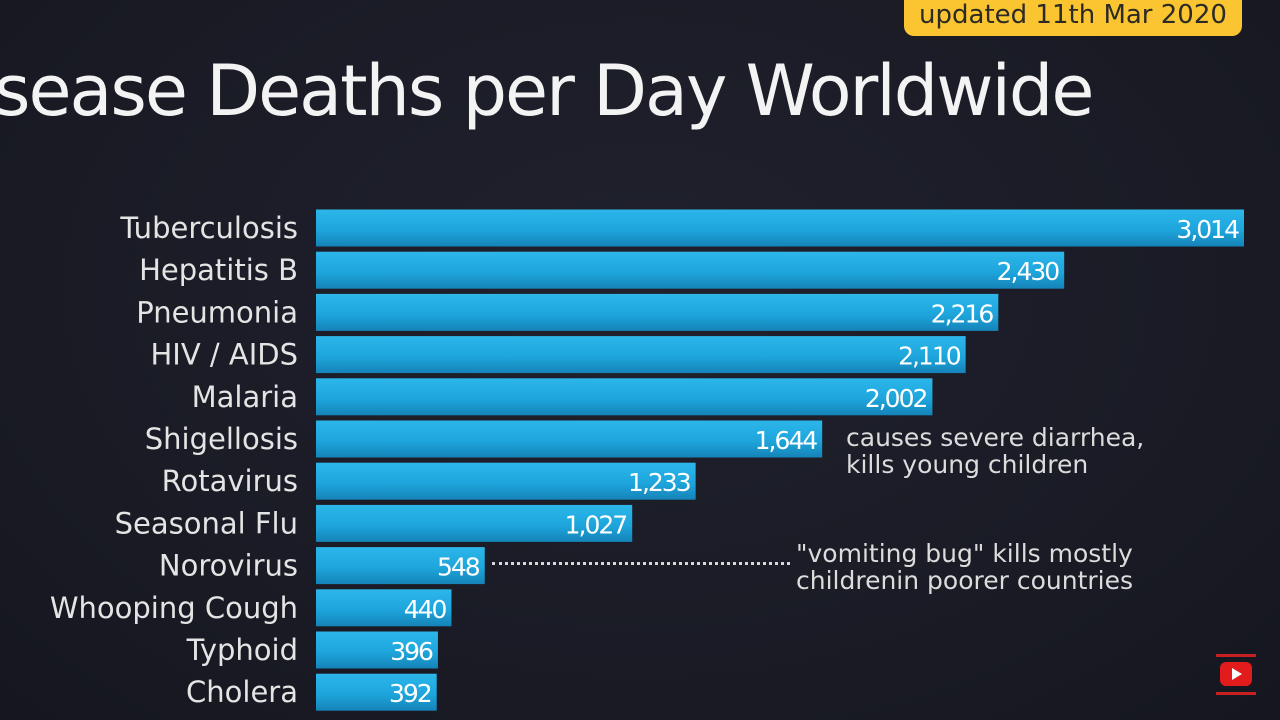  I want to click on category-label: Rotavirus, so click(230, 481).